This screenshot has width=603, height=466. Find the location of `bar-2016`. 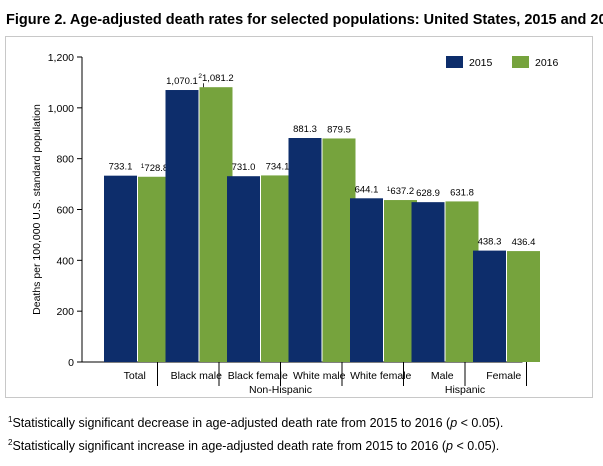

bar-2016 is located at coordinates (523, 306).